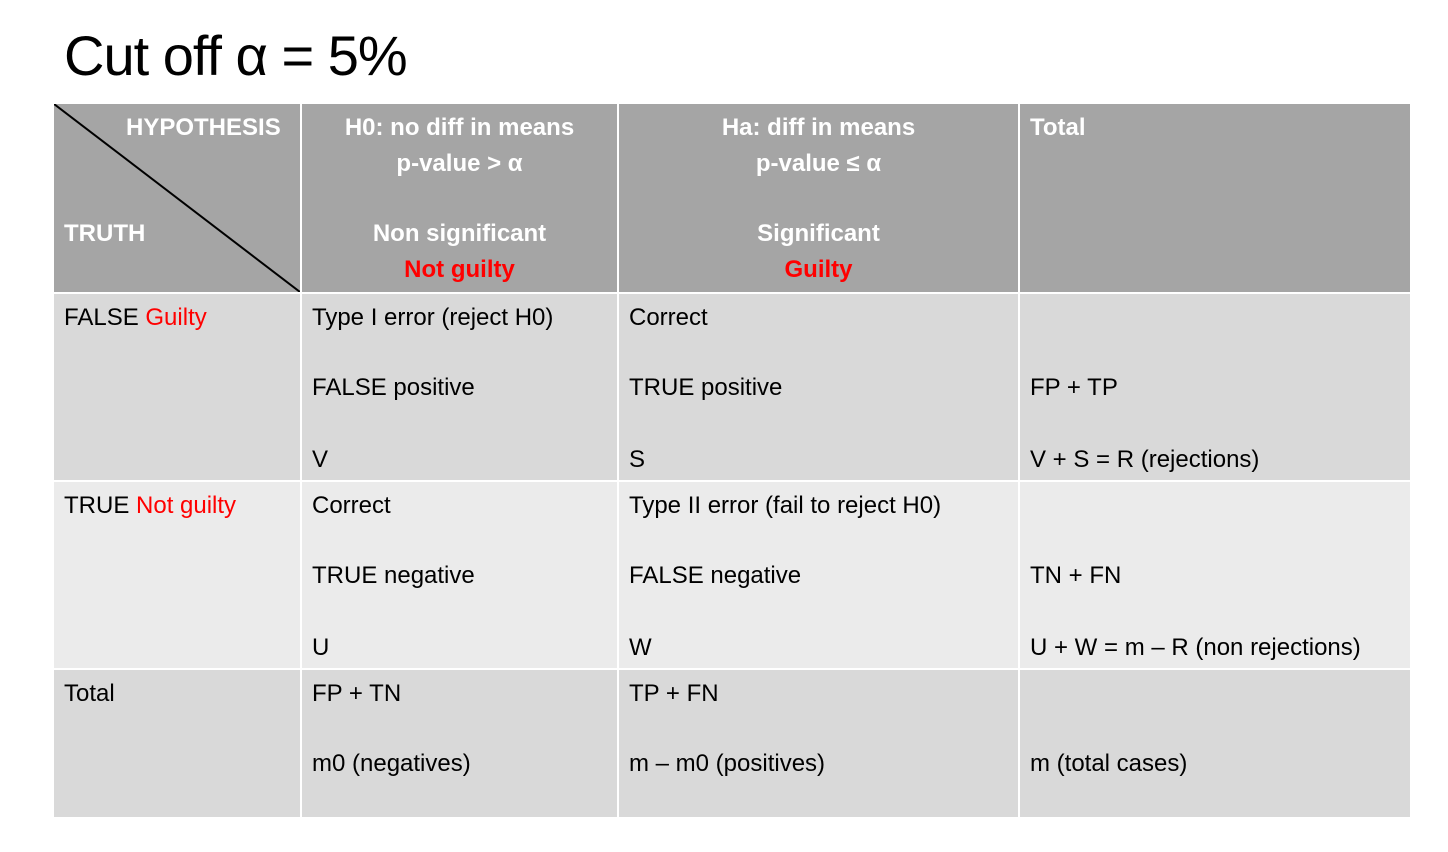 This screenshot has width=1448, height=852. Describe the element at coordinates (186, 505) in the screenshot. I see `row-true-not-guilty: Not guilty` at that location.